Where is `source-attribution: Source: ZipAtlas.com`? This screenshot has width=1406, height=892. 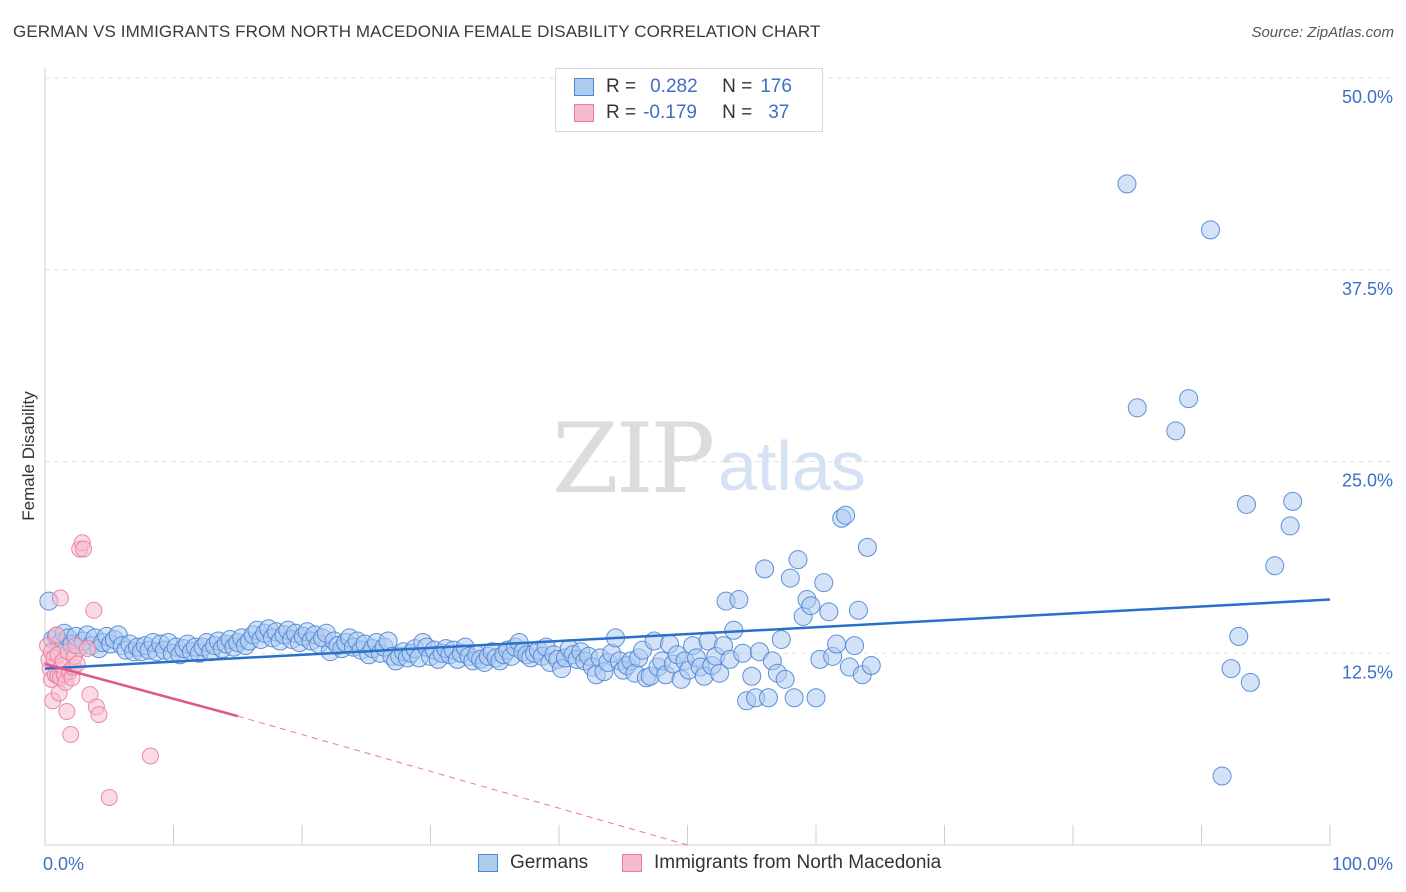 source-attribution: Source: ZipAtlas.com is located at coordinates (1322, 32).